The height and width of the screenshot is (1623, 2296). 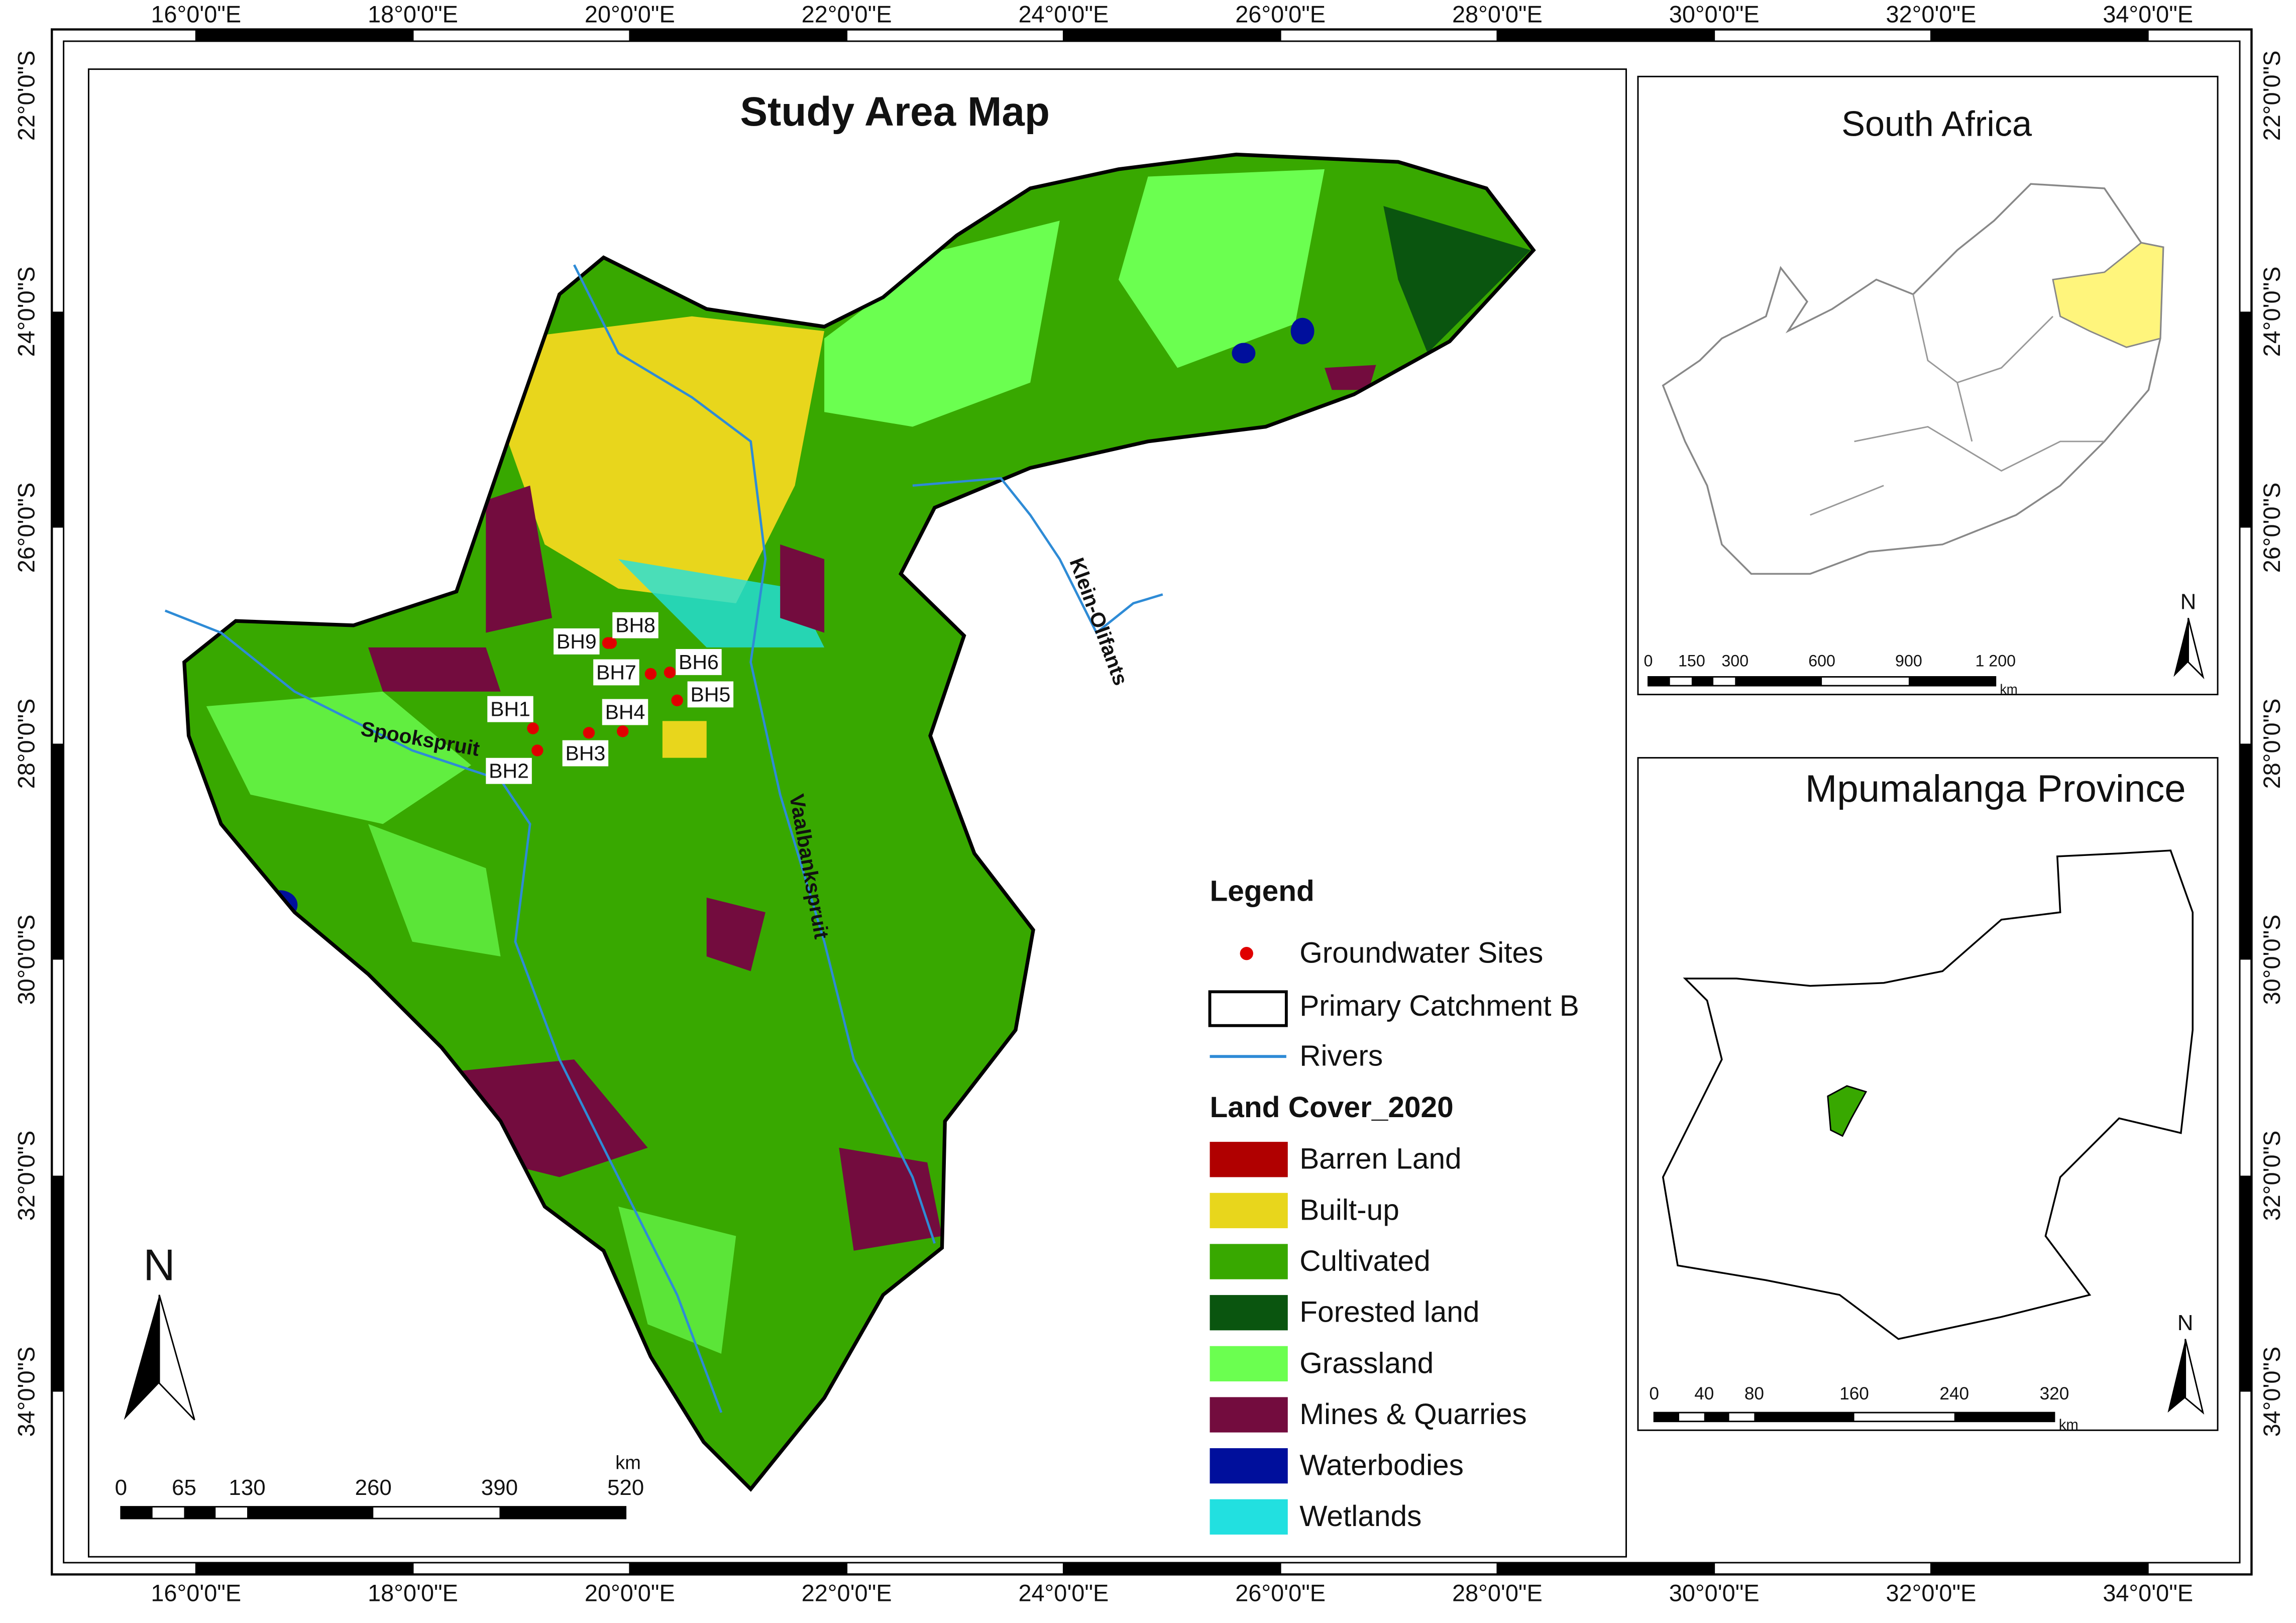 What do you see at coordinates (616, 673) in the screenshot?
I see `site-label: BH7` at bounding box center [616, 673].